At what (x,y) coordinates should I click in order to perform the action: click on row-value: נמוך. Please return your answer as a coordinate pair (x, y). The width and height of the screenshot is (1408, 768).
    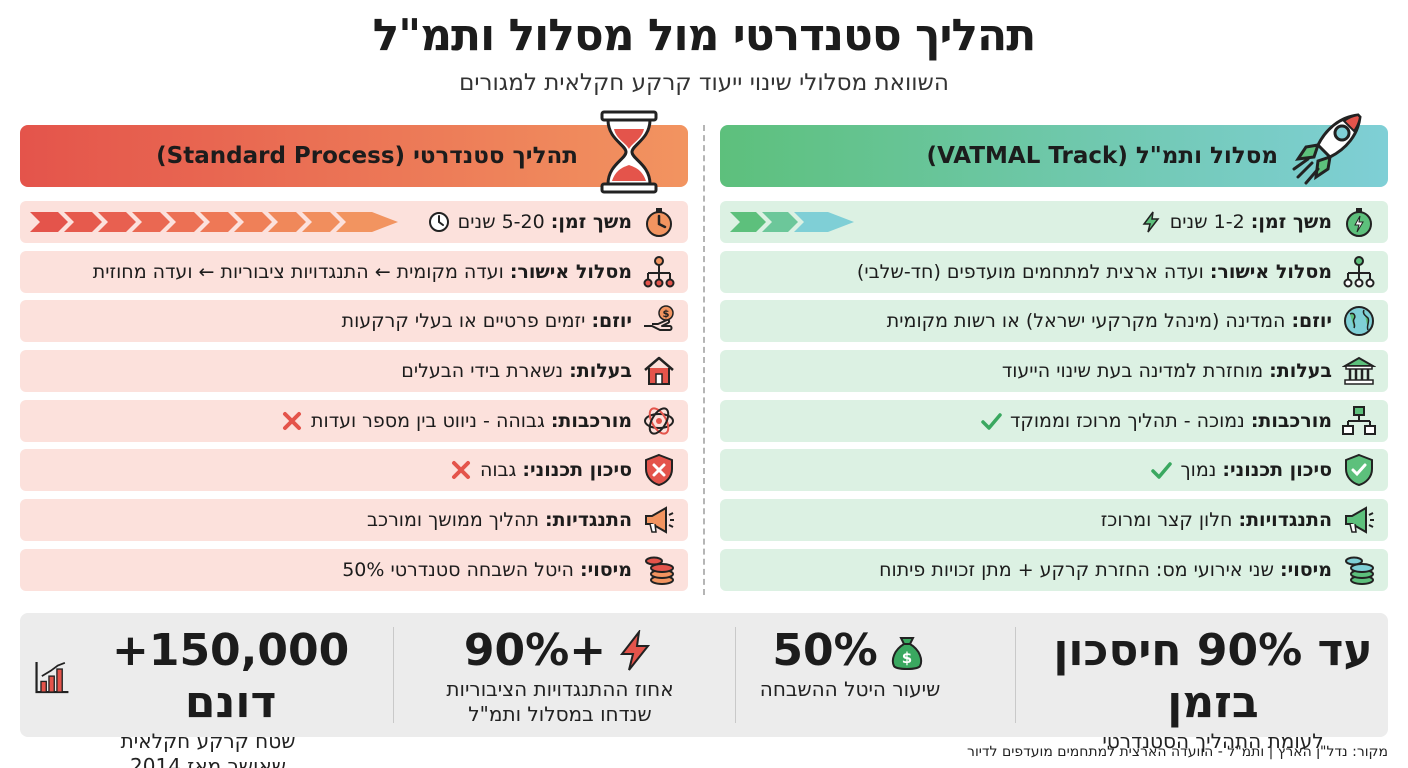
    Looking at the image, I should click on (1198, 470).